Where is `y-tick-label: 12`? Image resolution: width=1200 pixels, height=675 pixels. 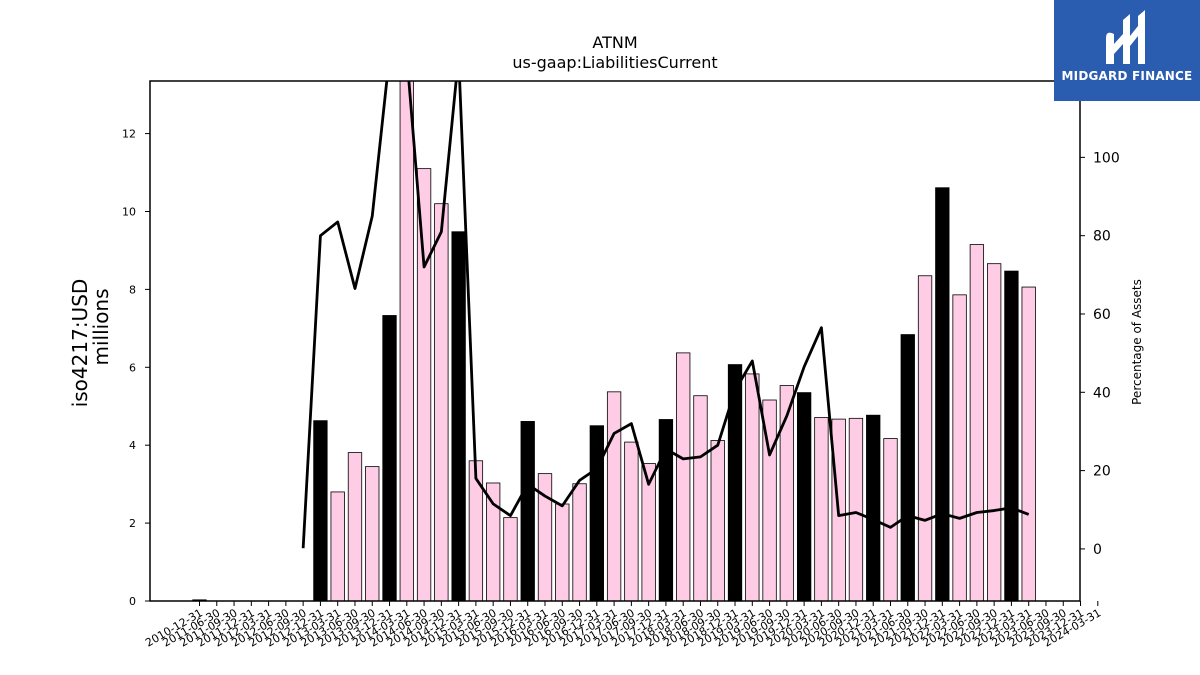 y-tick-label: 12 is located at coordinates (129, 134).